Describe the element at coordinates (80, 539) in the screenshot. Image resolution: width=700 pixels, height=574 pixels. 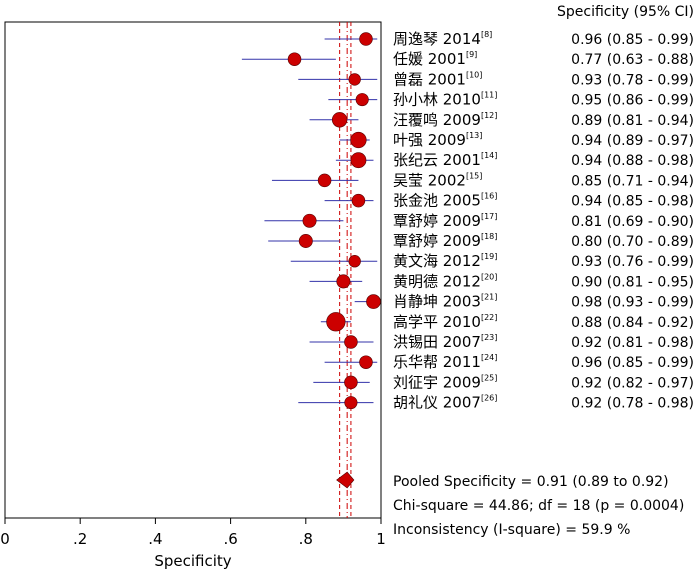
I see `x-tick-label: .2` at that location.